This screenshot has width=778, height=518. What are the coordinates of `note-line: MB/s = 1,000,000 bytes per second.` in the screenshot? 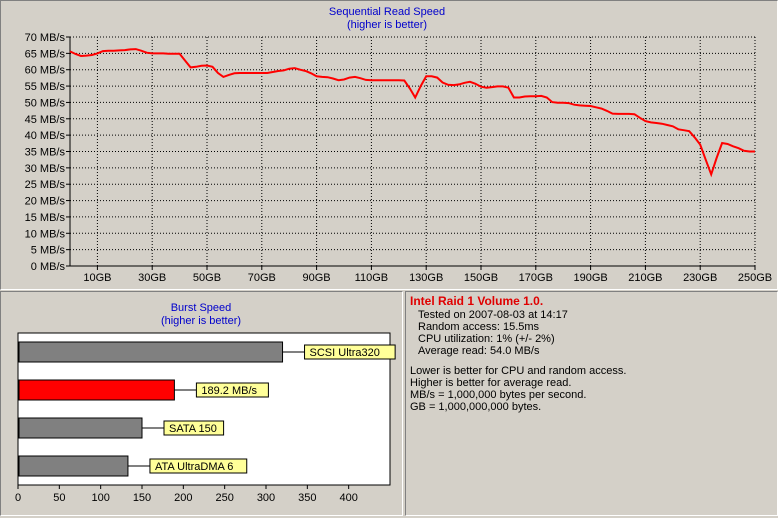 It's located at (498, 395).